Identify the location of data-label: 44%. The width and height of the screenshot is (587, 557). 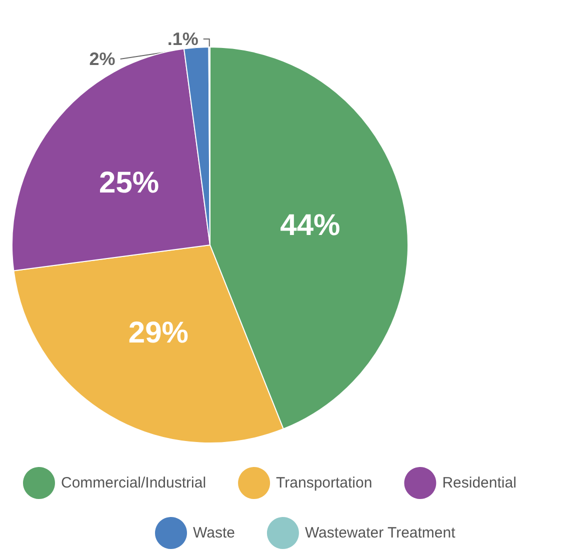
(310, 225).